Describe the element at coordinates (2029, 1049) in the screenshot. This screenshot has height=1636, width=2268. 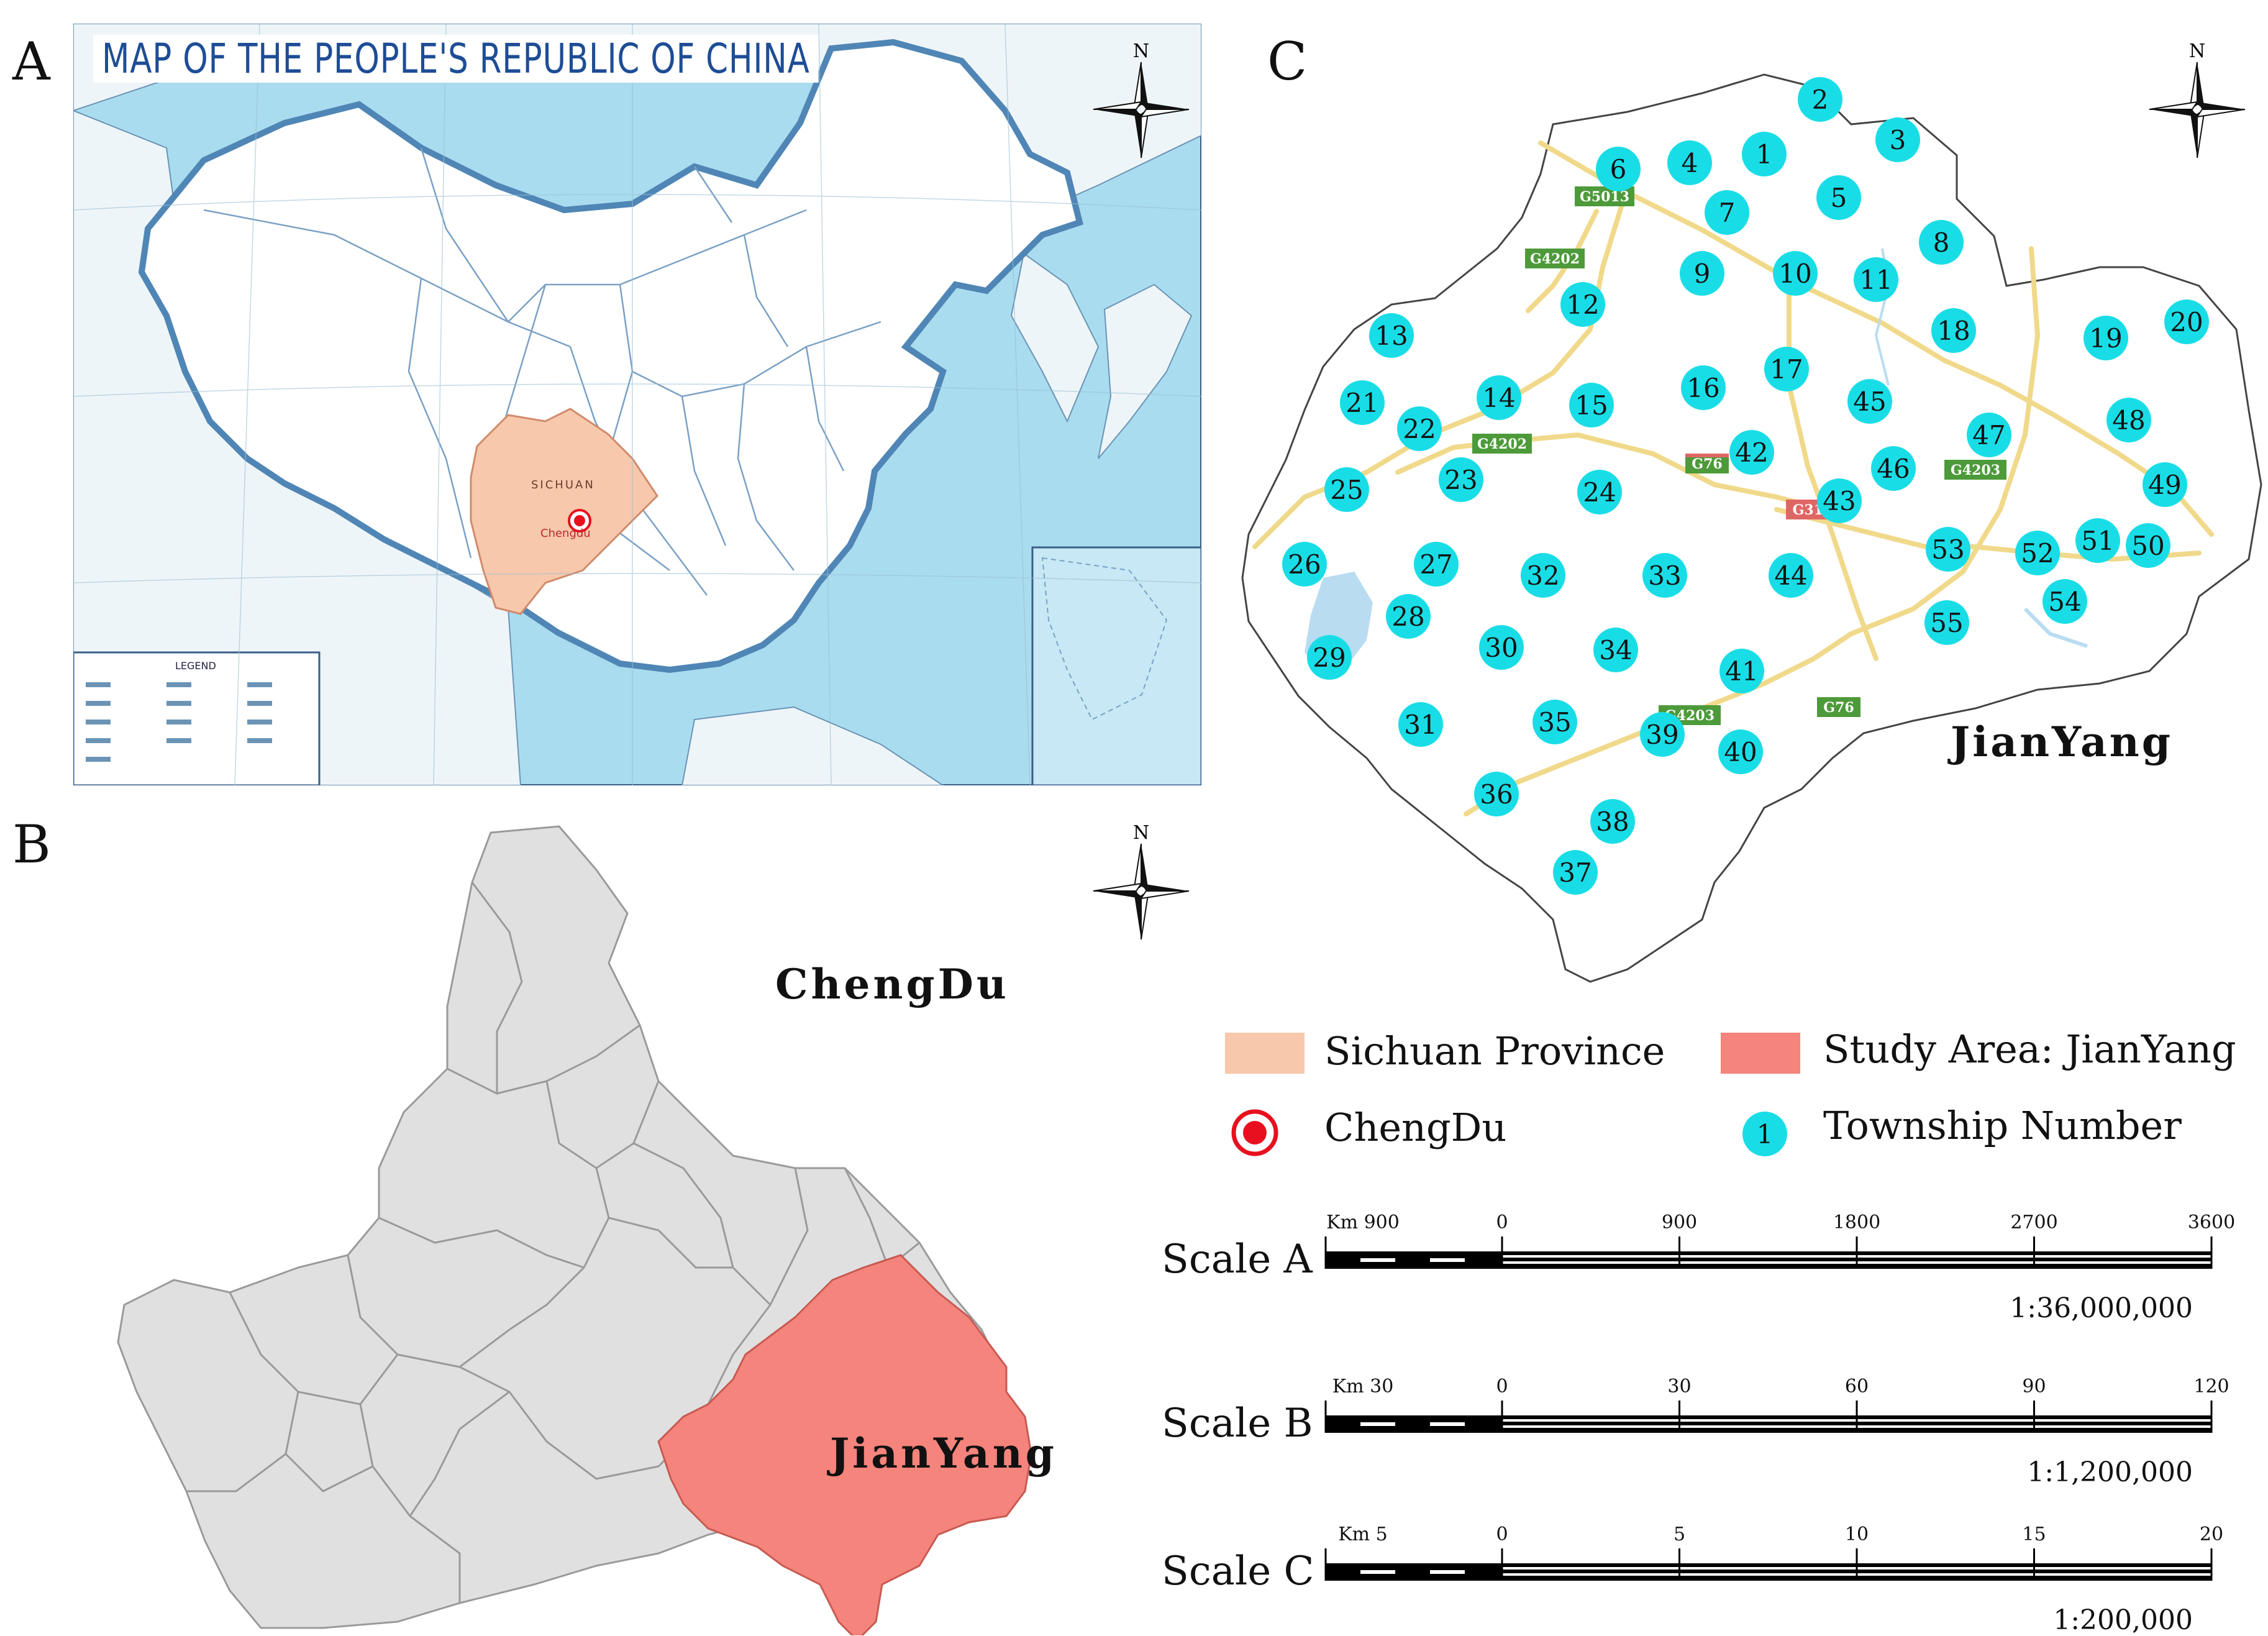
I see `legend-label-study-area: Study Area: JianYang` at that location.